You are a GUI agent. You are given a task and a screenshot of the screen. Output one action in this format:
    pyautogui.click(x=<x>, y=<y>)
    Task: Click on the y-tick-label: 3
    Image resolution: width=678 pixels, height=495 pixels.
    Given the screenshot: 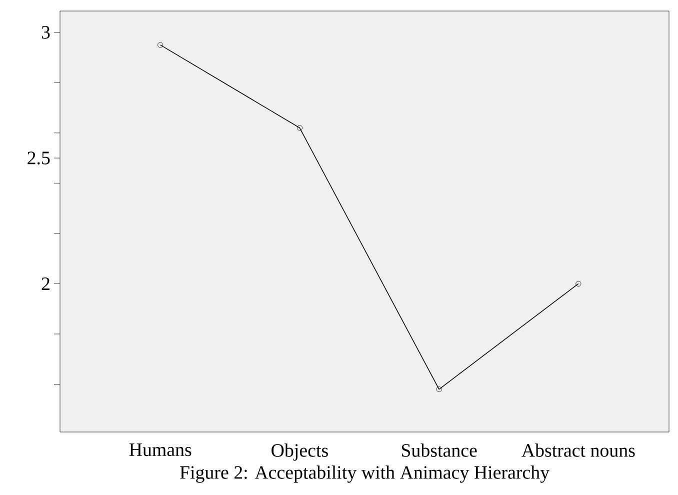 What is the action you would take?
    pyautogui.click(x=46, y=32)
    